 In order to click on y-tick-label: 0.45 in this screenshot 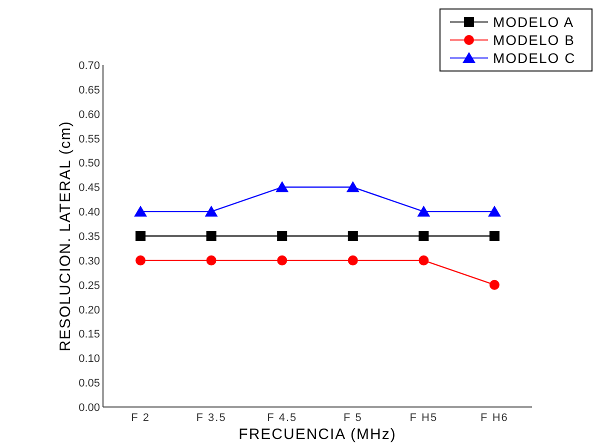, I will do `click(89, 188)`.